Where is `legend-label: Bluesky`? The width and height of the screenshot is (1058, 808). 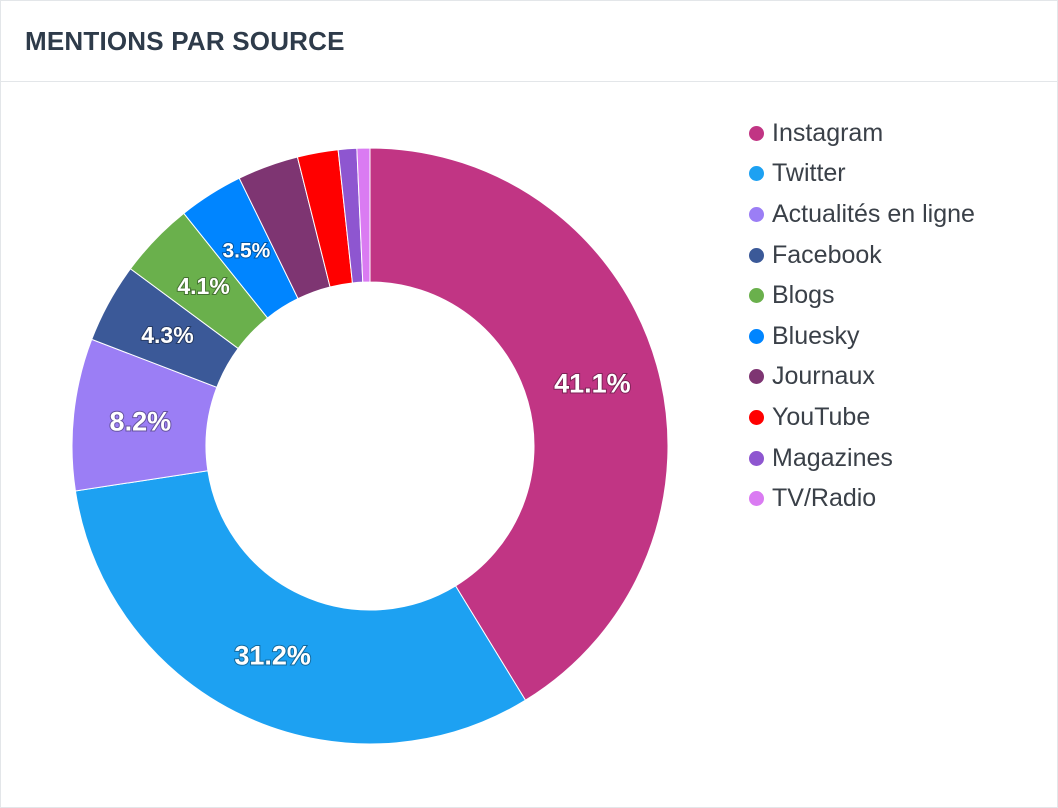
legend-label: Bluesky is located at coordinates (816, 335).